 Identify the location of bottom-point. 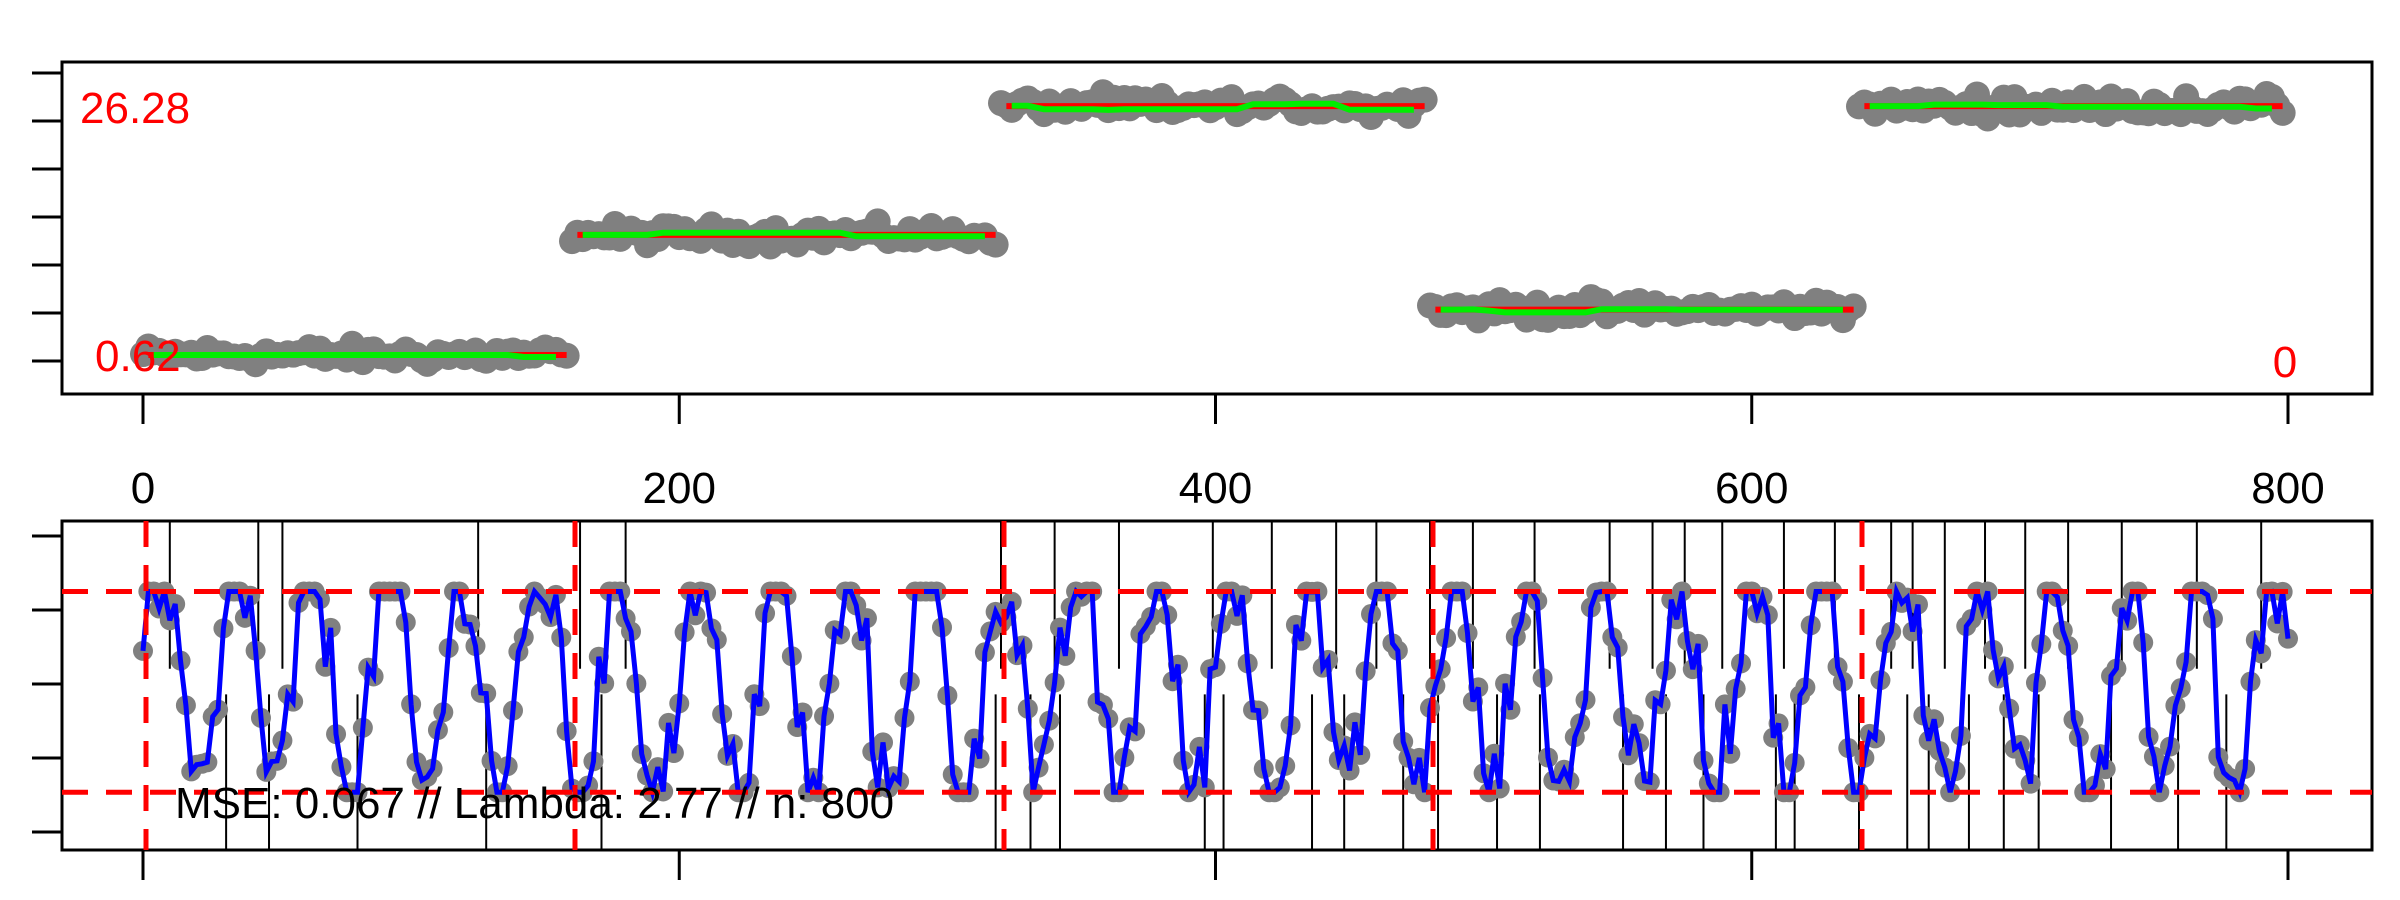
(2288, 638).